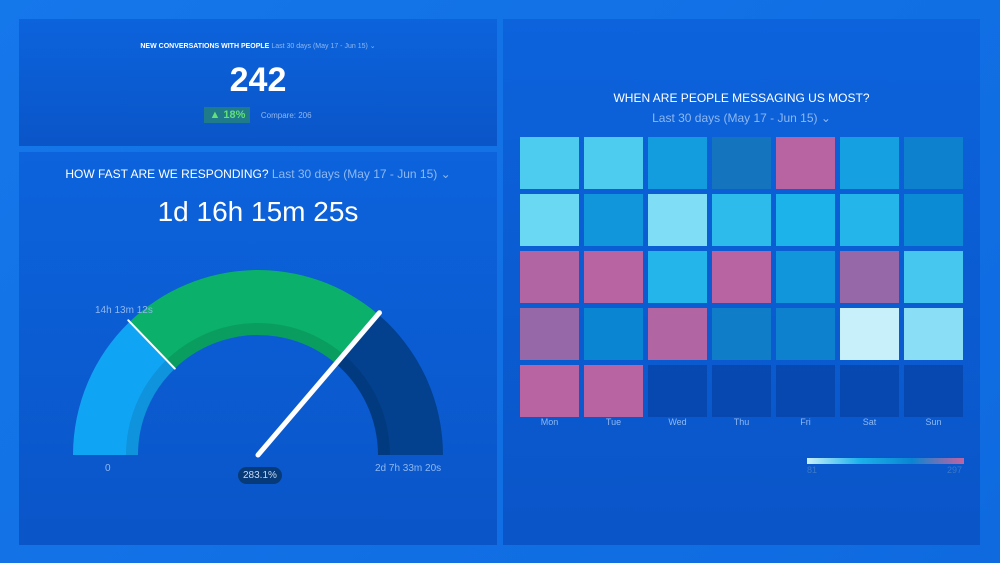  Describe the element at coordinates (812, 470) in the screenshot. I see `legend-min: 81` at that location.